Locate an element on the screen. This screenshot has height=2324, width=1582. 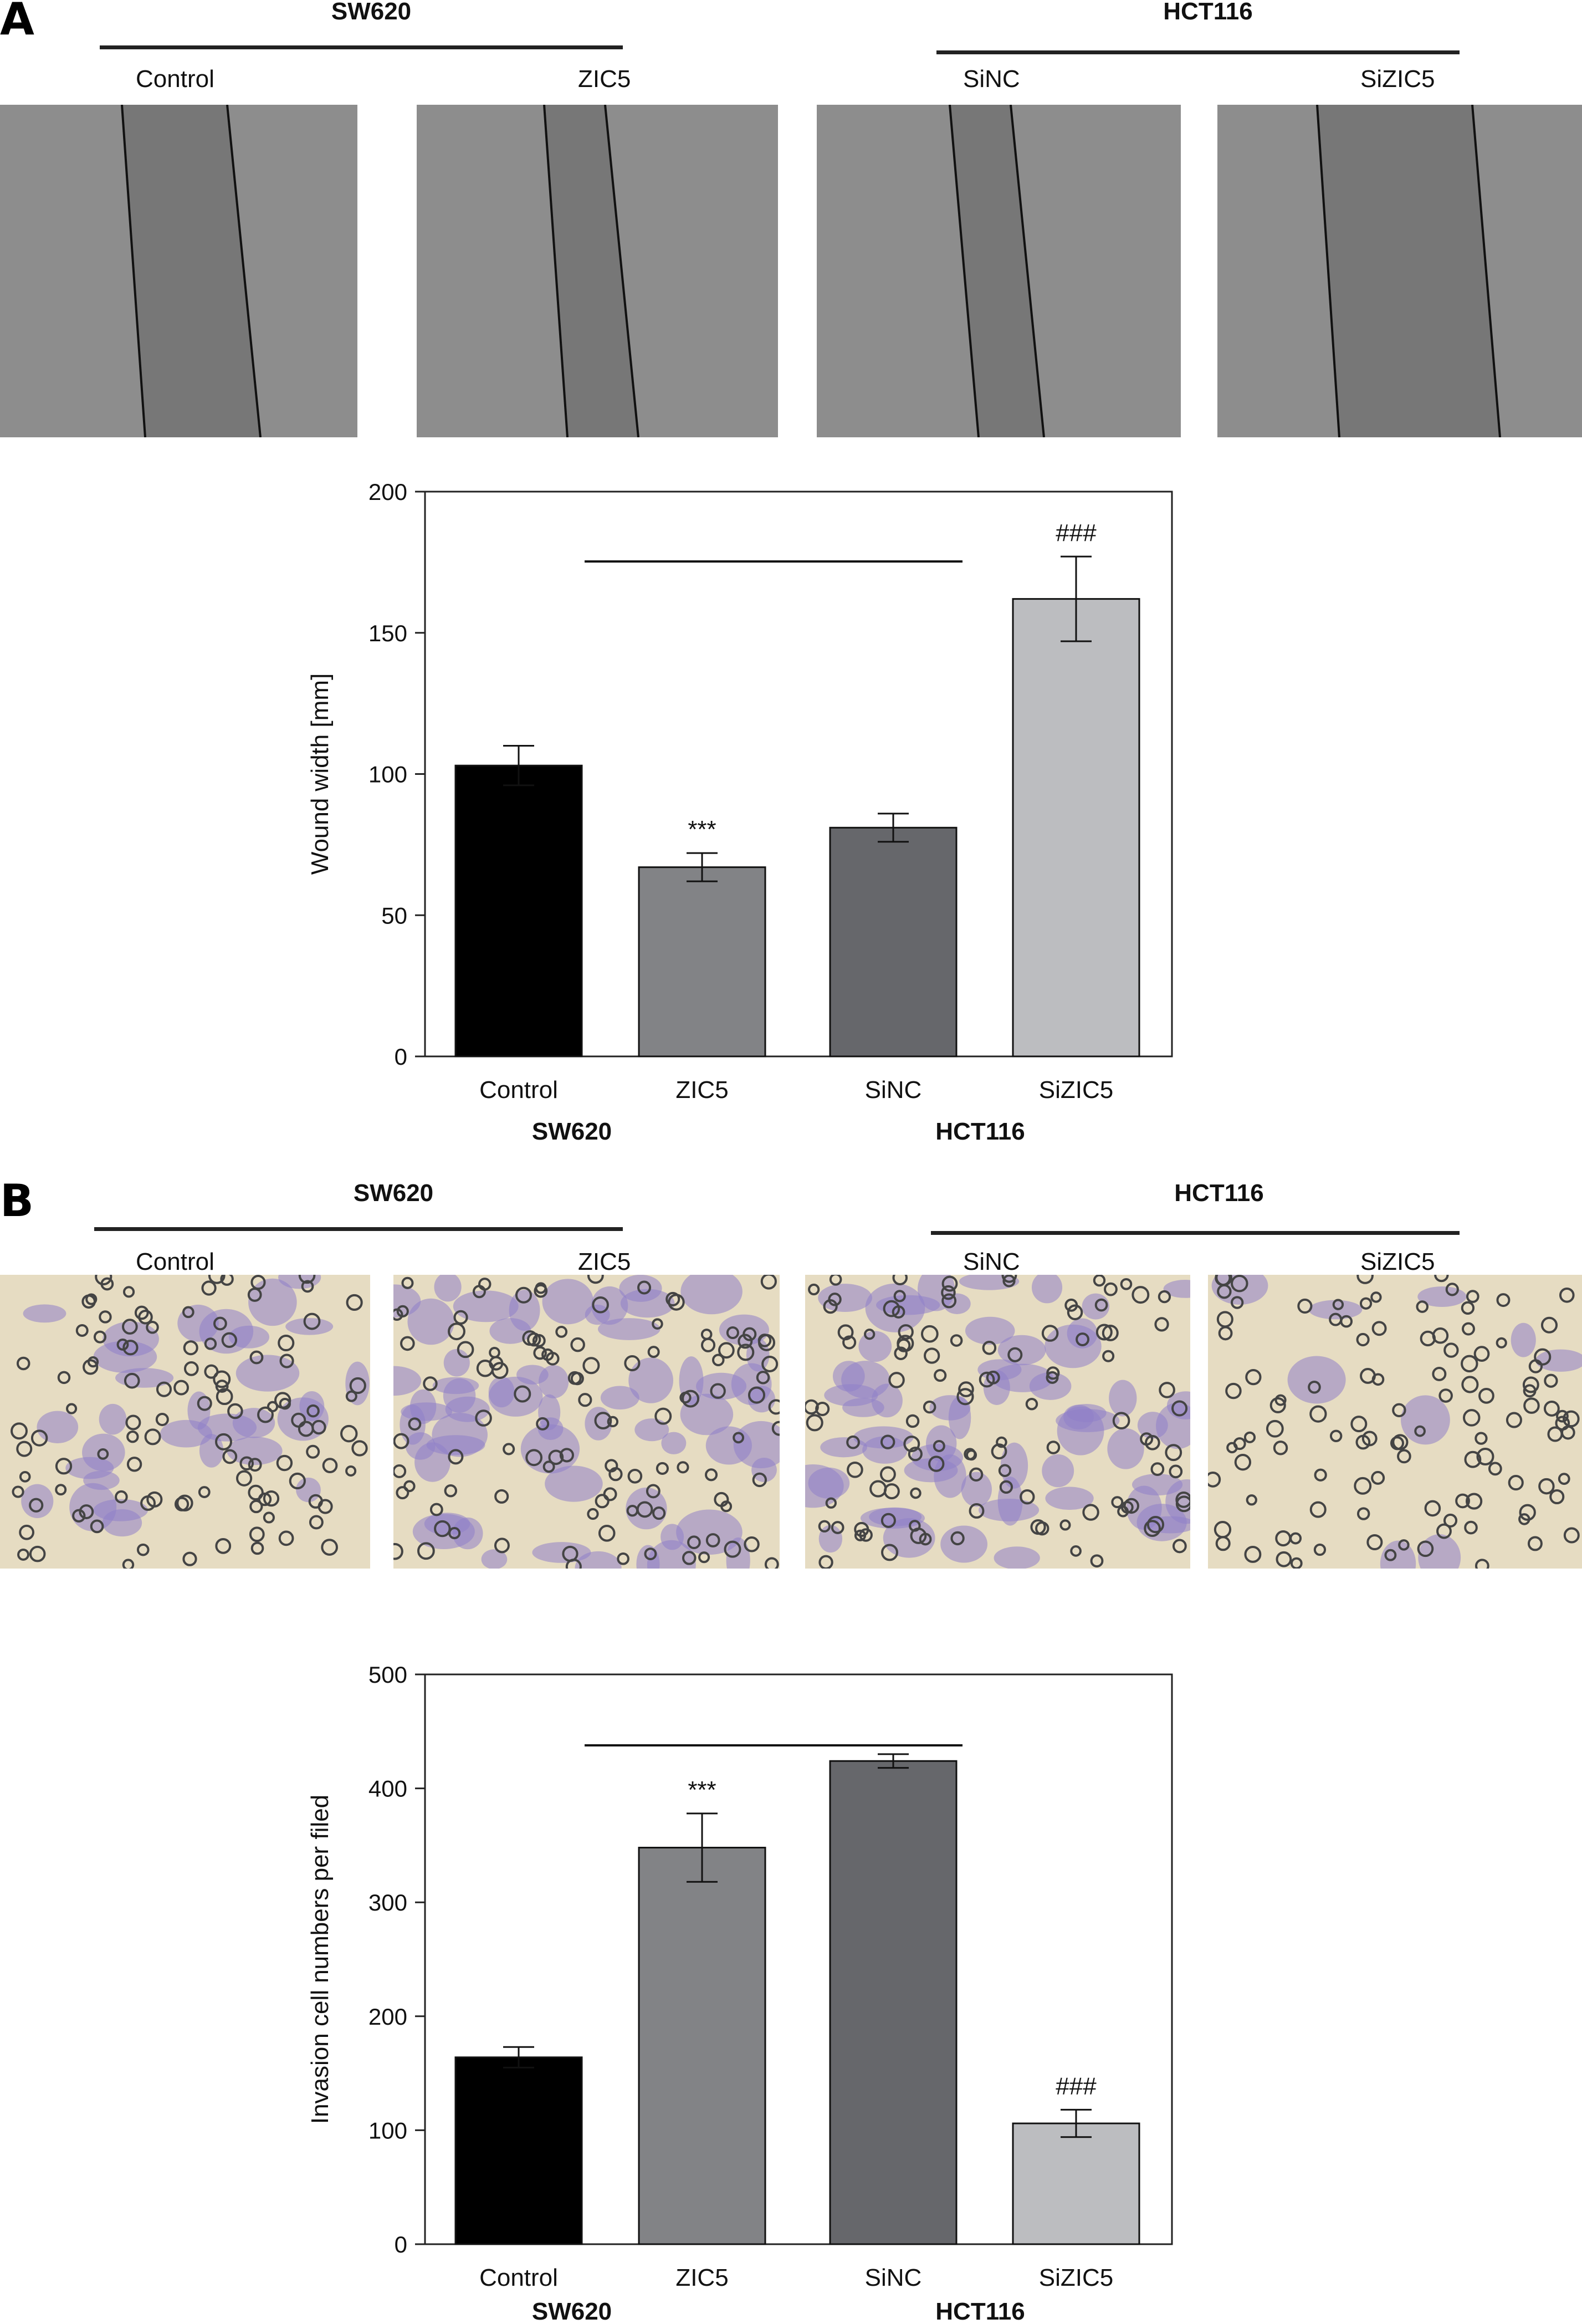
invasion-image-sizic5 is located at coordinates (1395, 1422).